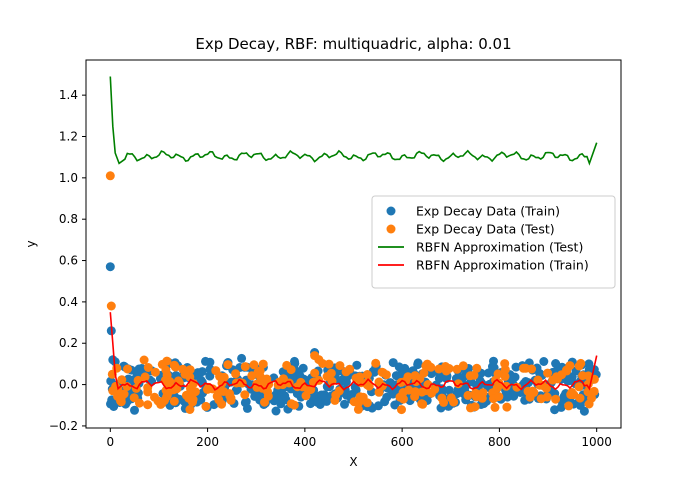 The image size is (690, 484). Describe the element at coordinates (63, 426) in the screenshot. I see `y-tick-label: −0.2` at that location.